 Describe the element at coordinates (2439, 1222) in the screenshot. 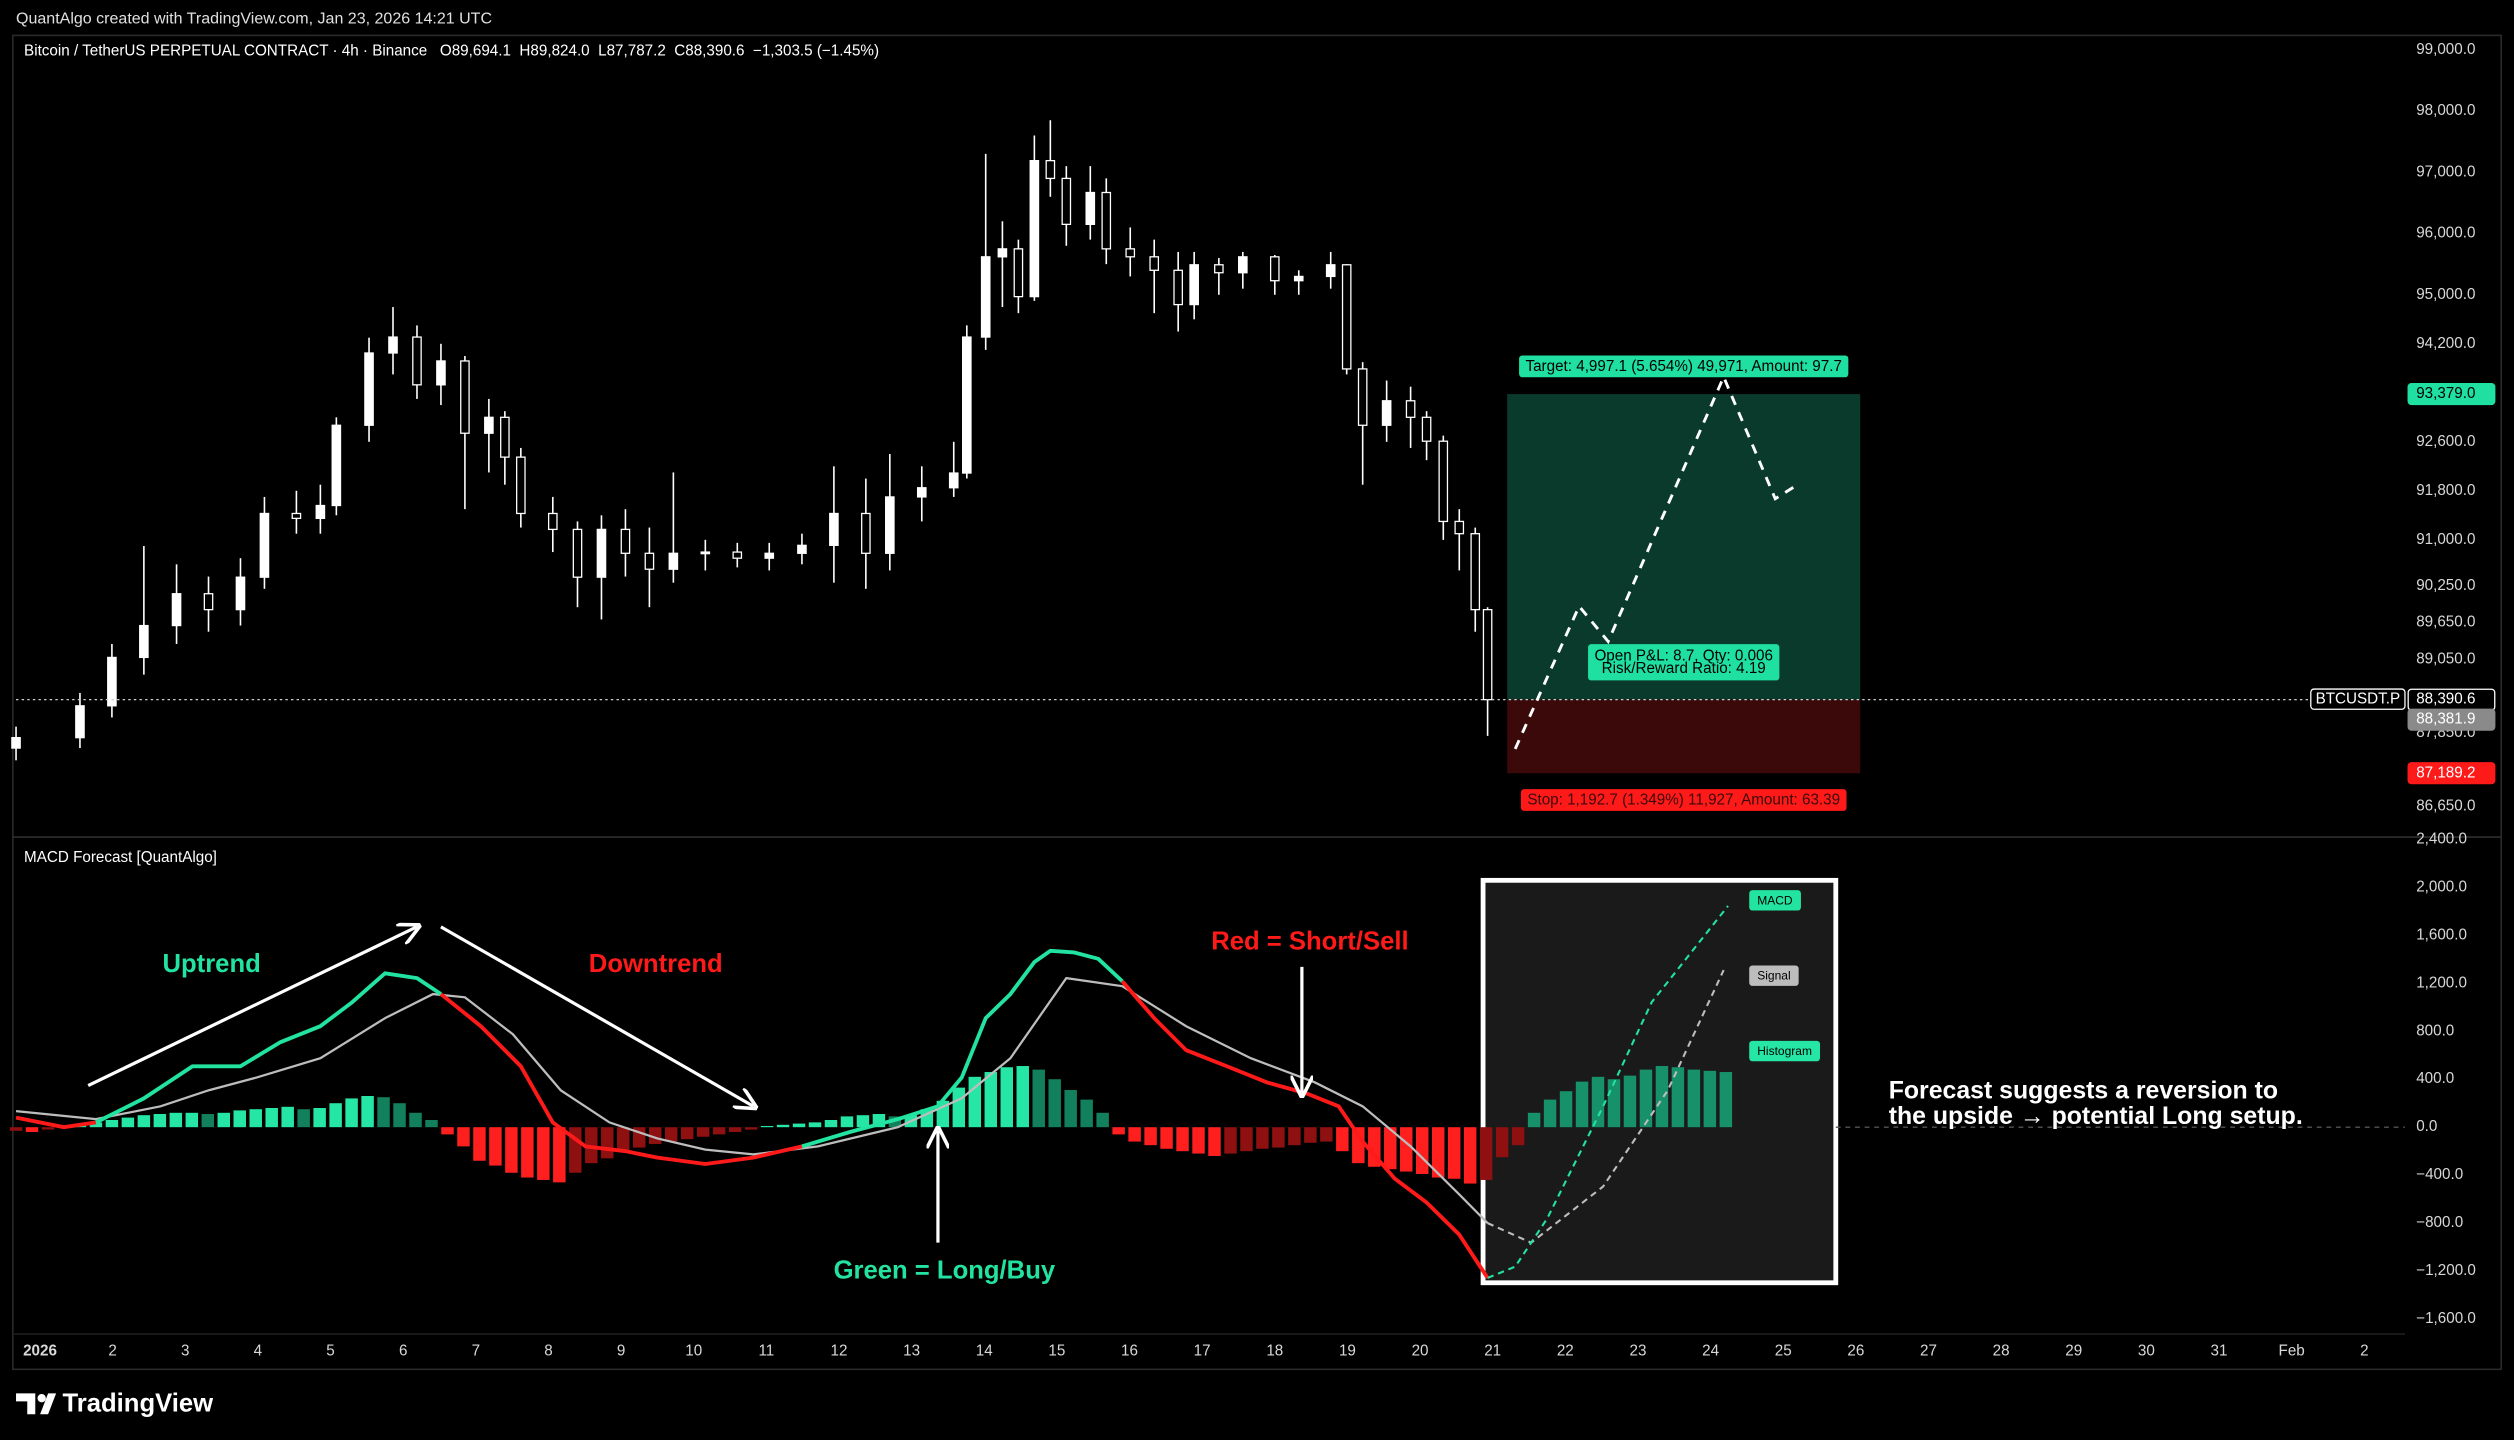

I see `y-tick-label: −800.0` at that location.